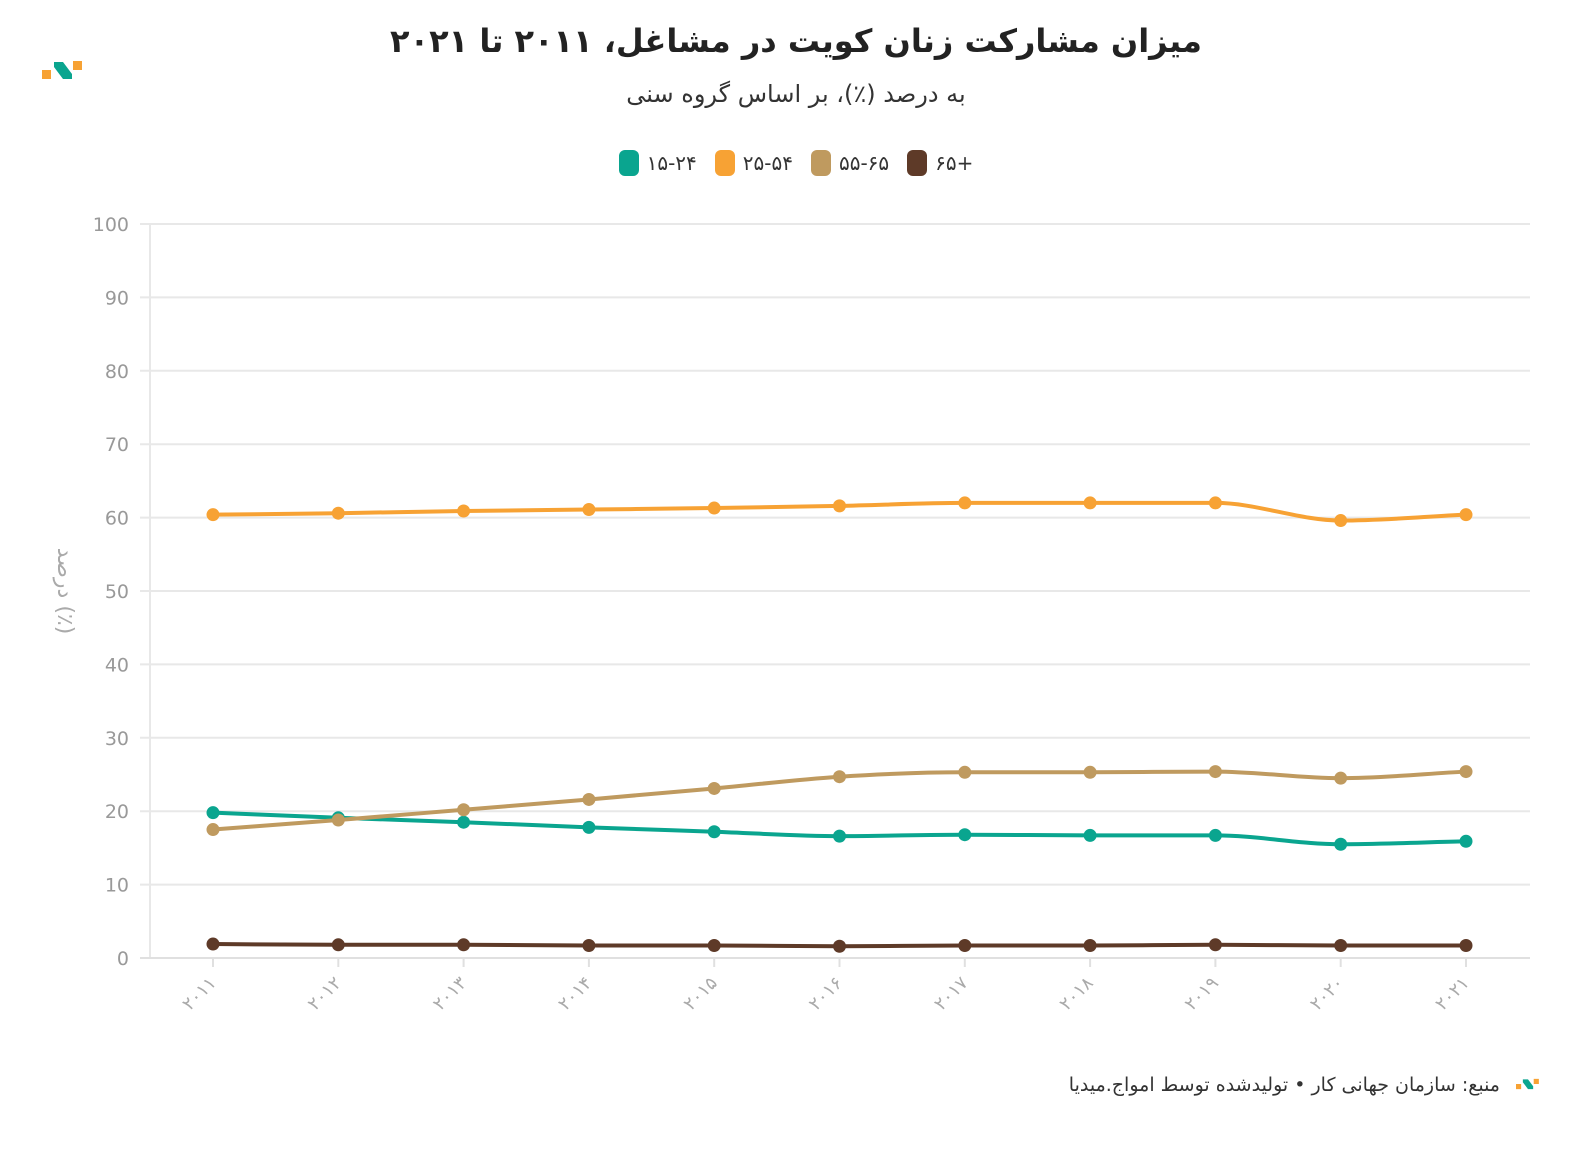  What do you see at coordinates (117, 886) in the screenshot?
I see `y-tick-label: 10` at bounding box center [117, 886].